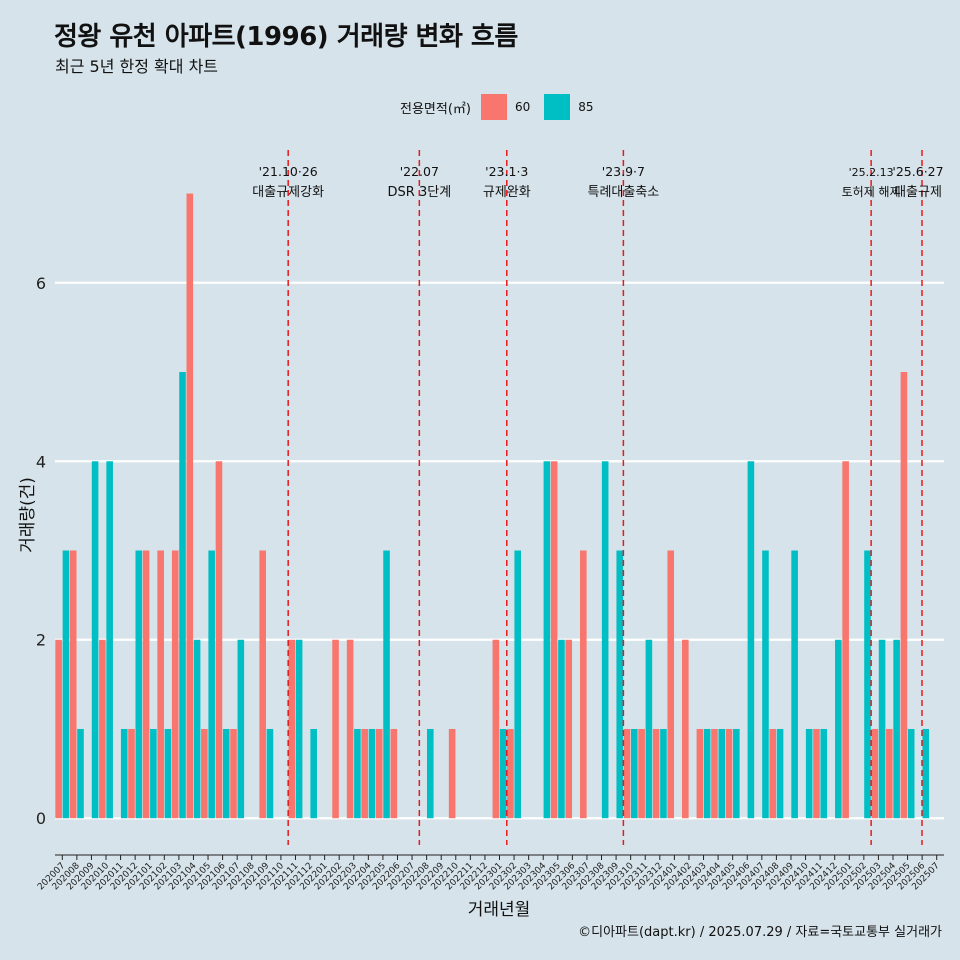 The image size is (960, 960). What do you see at coordinates (522, 107) in the screenshot?
I see `legend-label-60: 60` at bounding box center [522, 107].